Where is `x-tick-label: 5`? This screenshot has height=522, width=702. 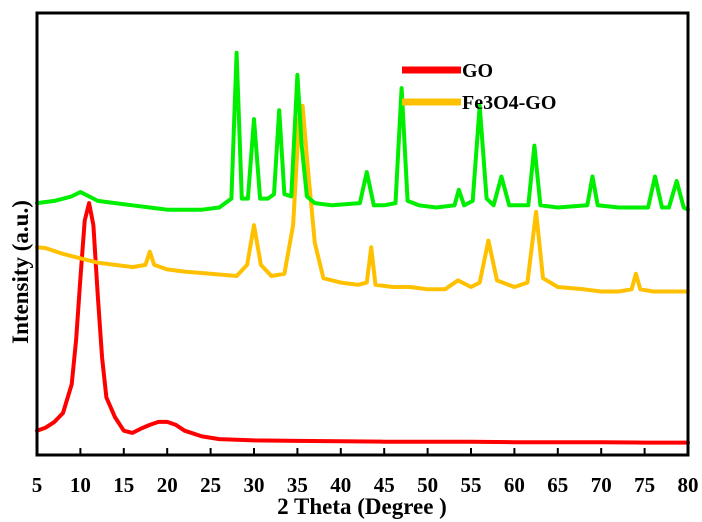 x-tick-label: 5 is located at coordinates (37, 485).